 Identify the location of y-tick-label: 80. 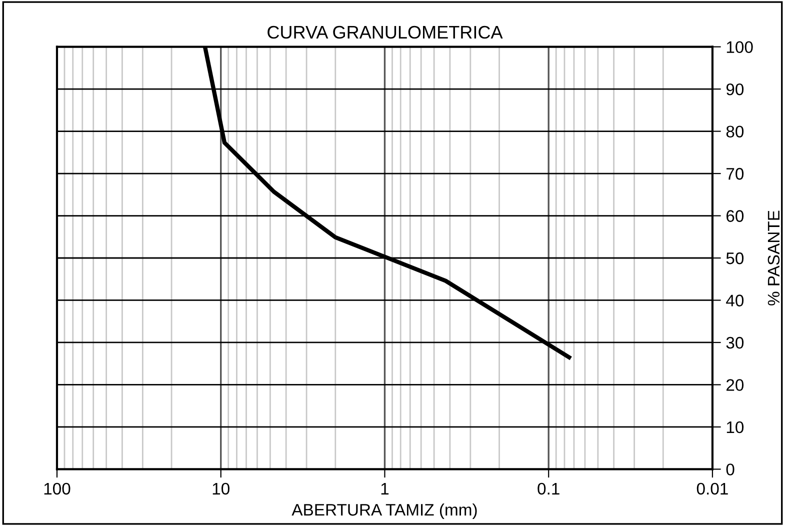
(735, 132).